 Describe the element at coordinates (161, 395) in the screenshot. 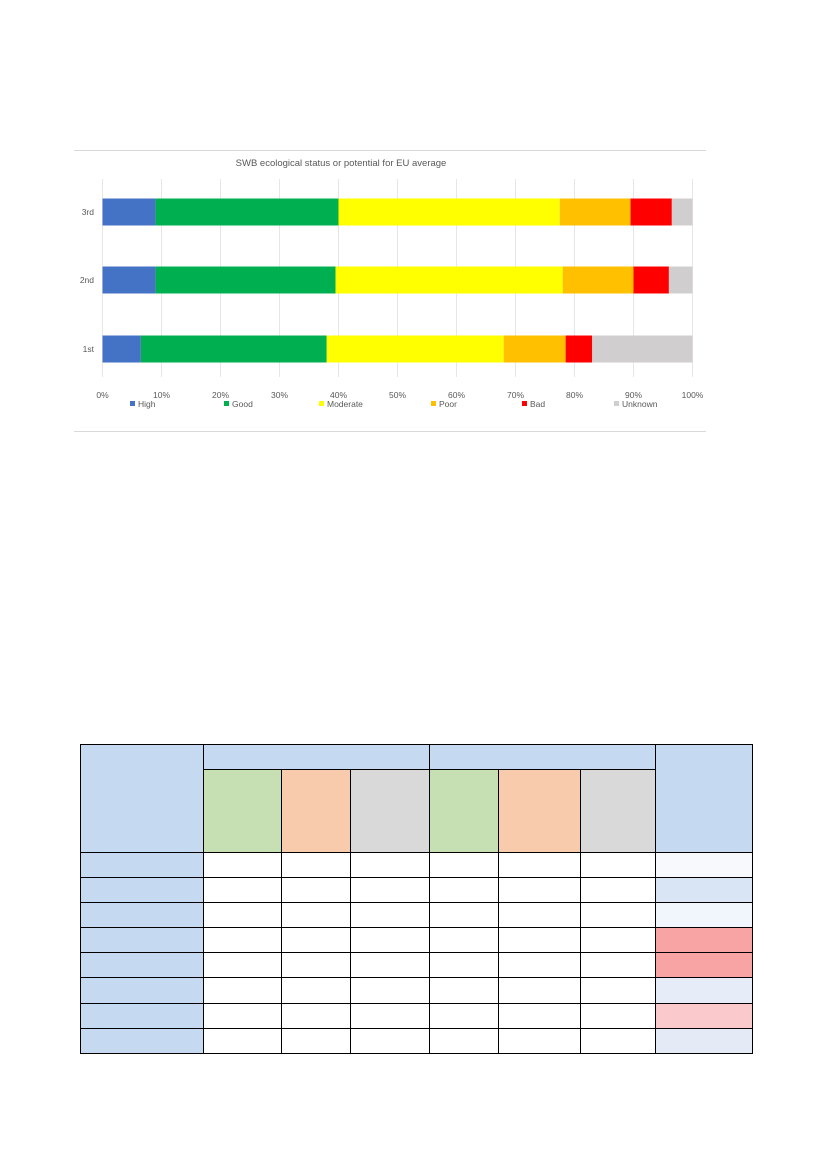

I see `x-tick-label: 10%` at that location.